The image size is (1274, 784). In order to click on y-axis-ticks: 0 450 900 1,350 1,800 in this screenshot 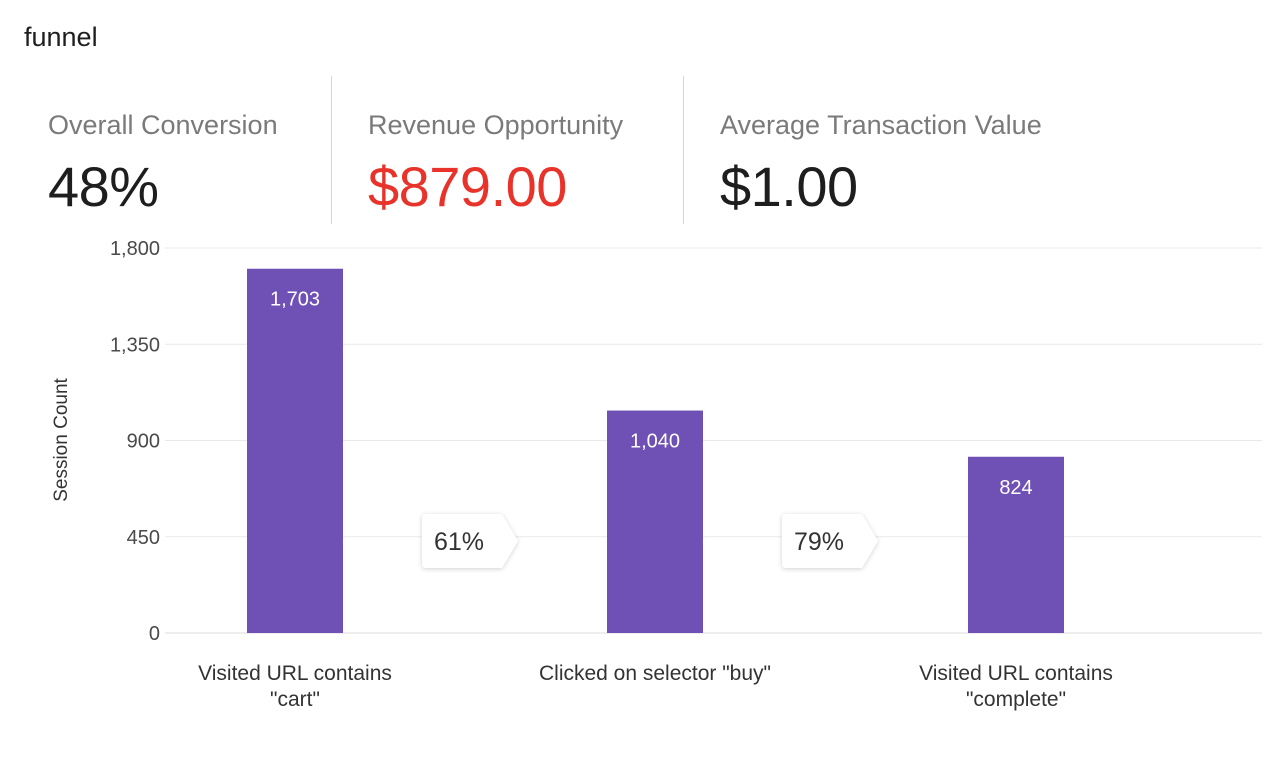, I will do `click(135, 441)`.